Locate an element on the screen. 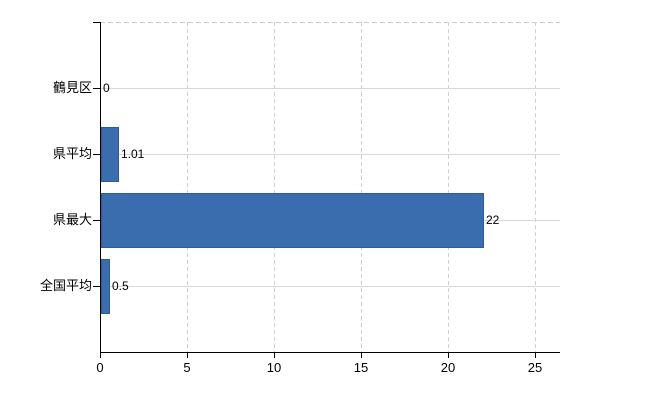 This screenshot has width=650, height=400. x-axis-line is located at coordinates (330, 352).